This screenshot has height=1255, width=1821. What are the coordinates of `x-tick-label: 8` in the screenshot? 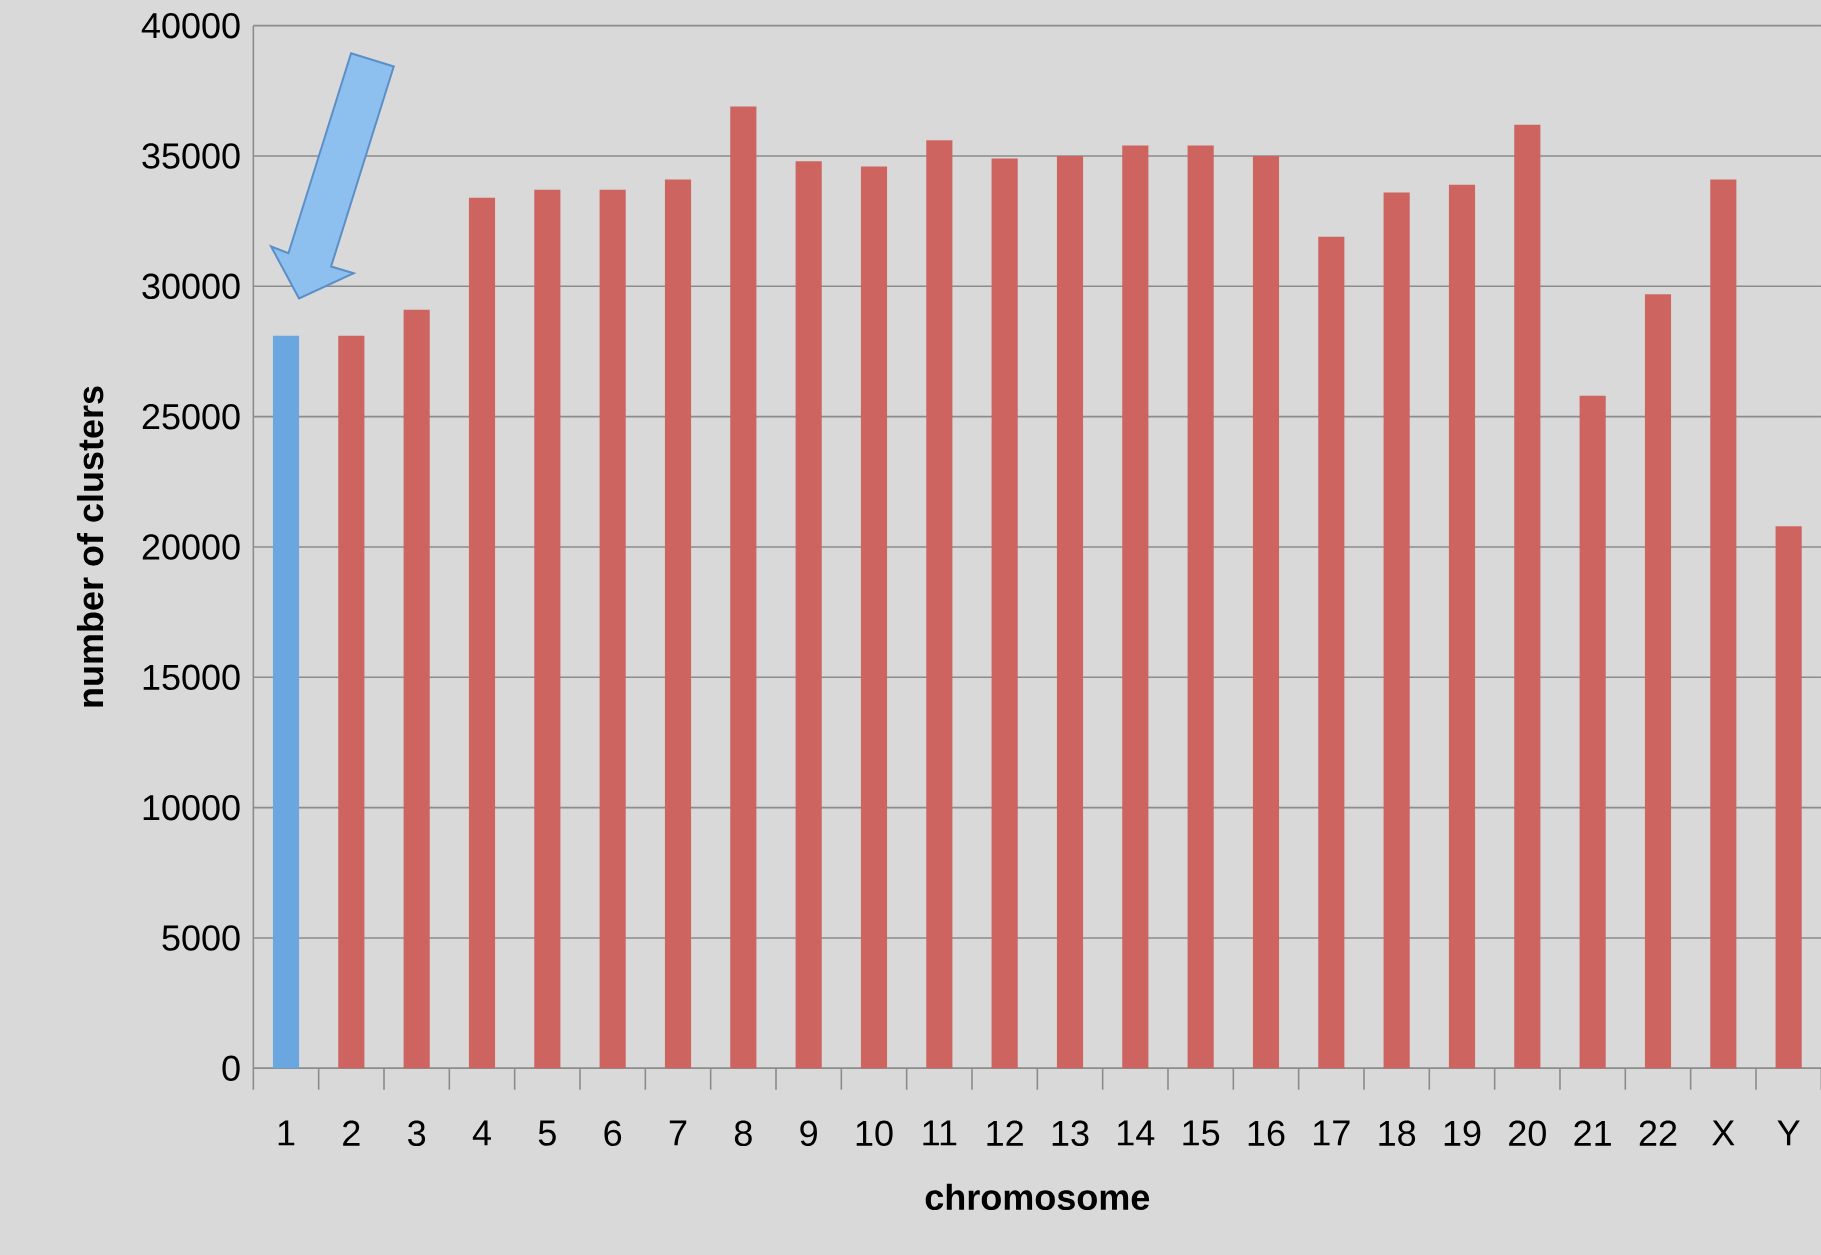 It's located at (743, 1133).